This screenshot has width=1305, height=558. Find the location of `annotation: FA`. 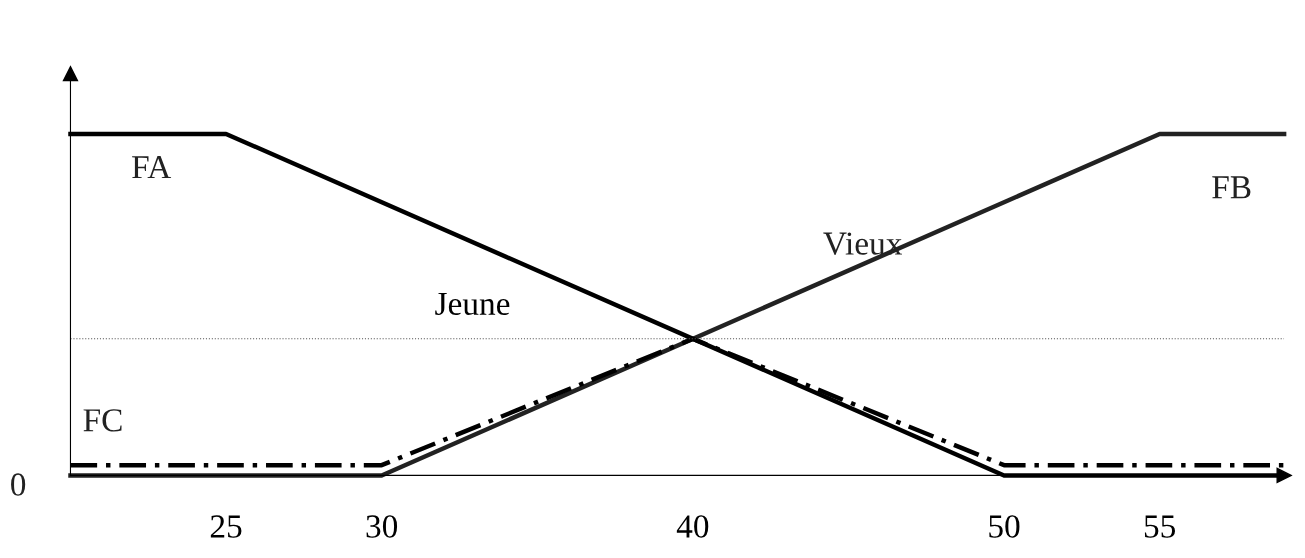

annotation: FA is located at coordinates (152, 167).